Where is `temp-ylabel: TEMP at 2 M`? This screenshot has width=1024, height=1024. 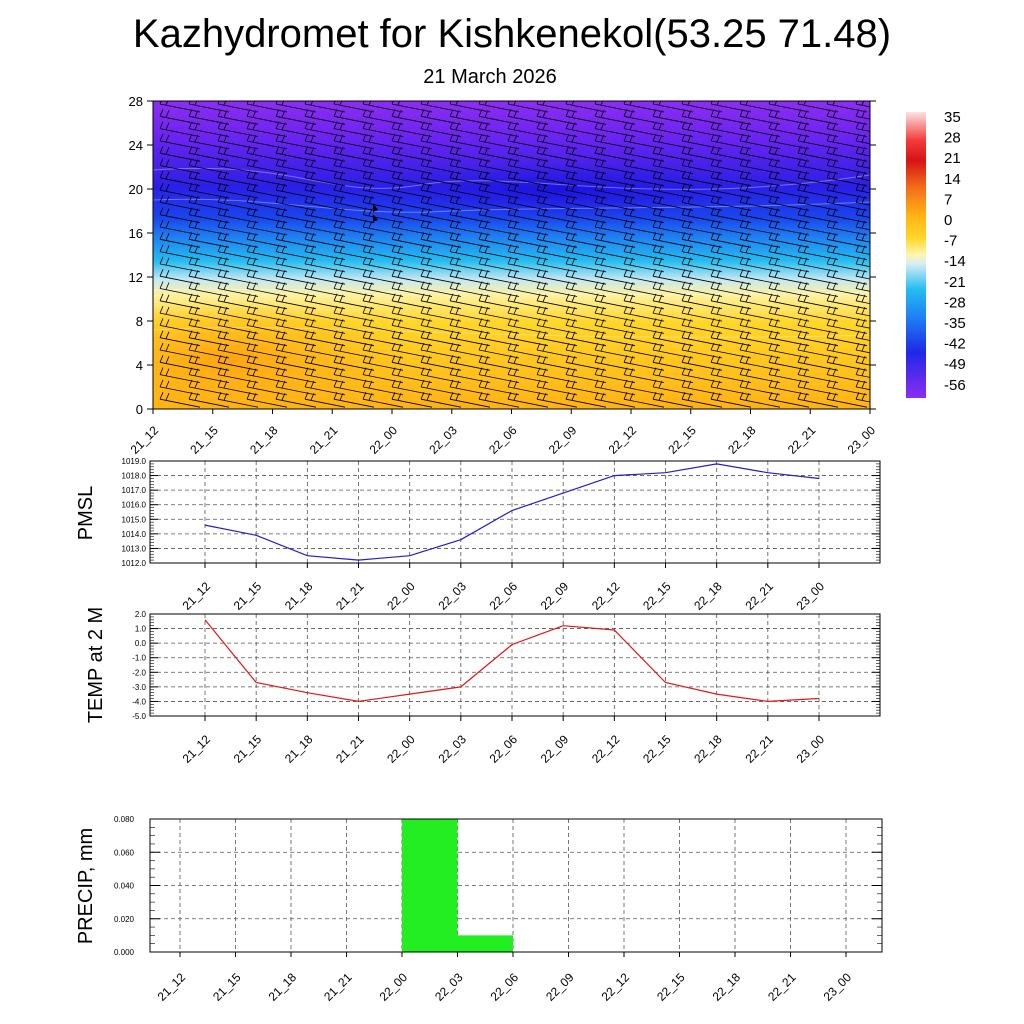 temp-ylabel: TEMP at 2 M is located at coordinates (96, 665).